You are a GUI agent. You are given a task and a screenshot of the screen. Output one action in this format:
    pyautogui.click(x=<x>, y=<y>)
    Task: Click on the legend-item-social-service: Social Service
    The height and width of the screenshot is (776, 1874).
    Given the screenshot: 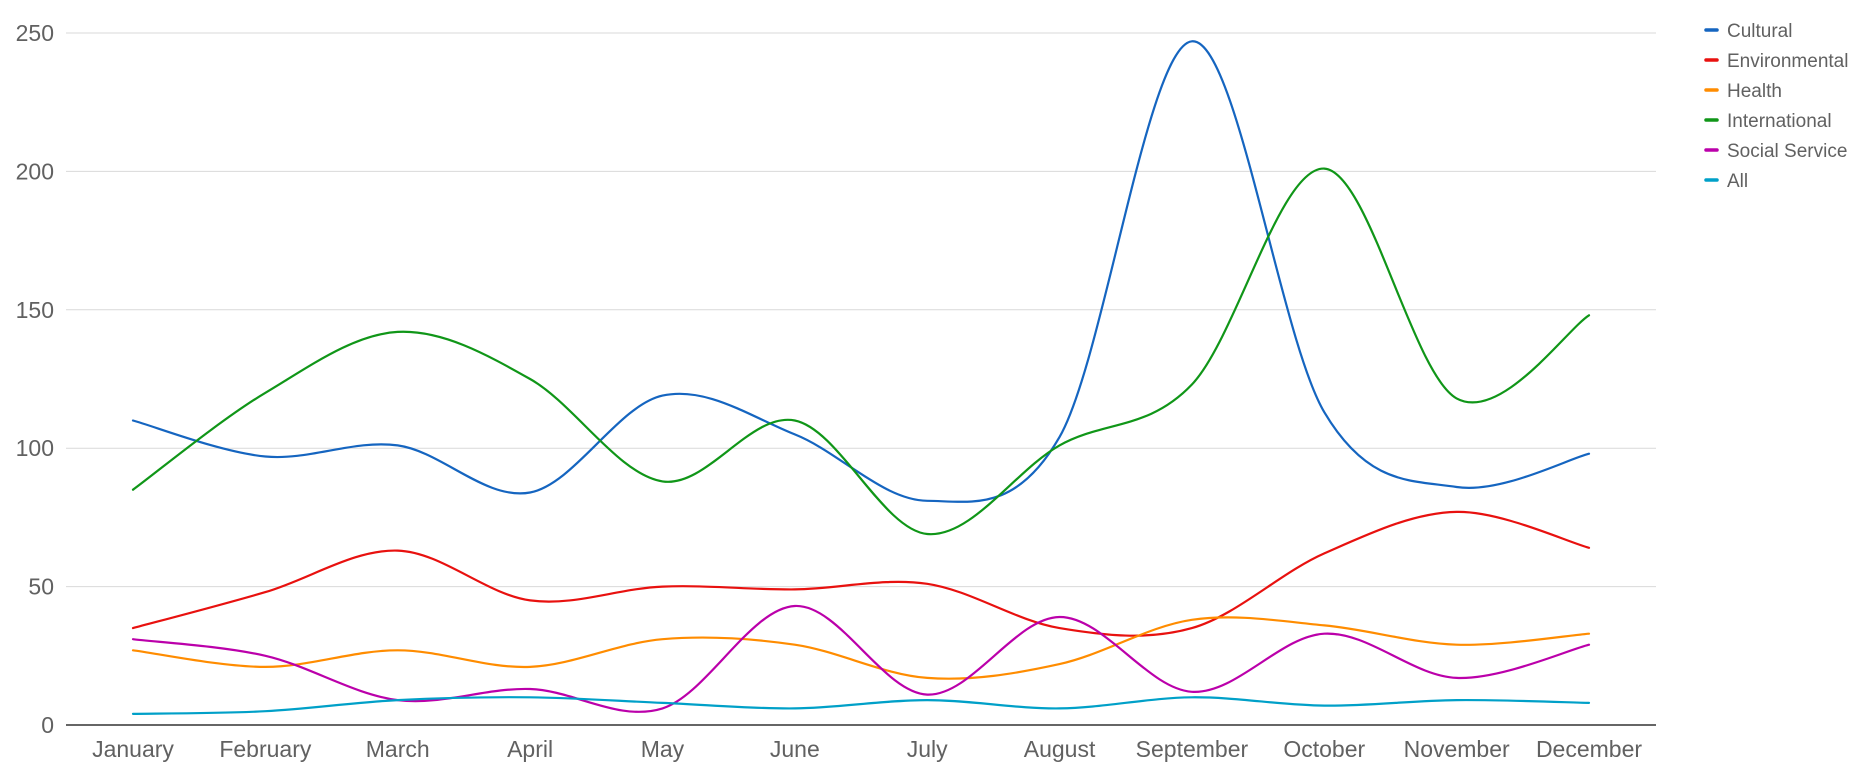 What is the action you would take?
    pyautogui.click(x=1775, y=151)
    